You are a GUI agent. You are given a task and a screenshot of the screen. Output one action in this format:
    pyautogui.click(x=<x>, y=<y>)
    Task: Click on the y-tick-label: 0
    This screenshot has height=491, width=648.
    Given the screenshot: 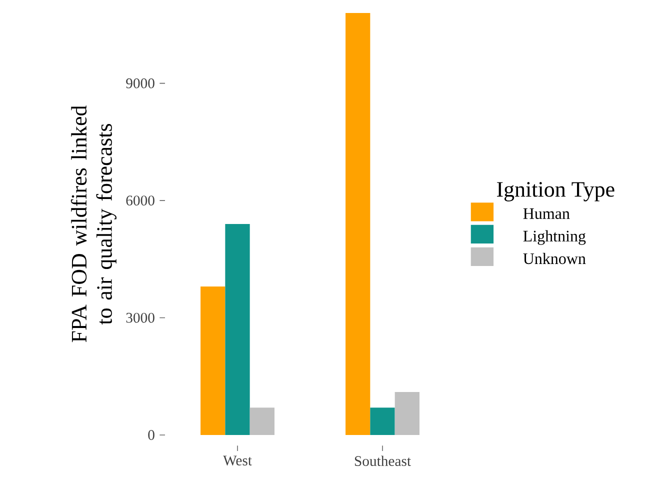 What is the action you would take?
    pyautogui.click(x=151, y=435)
    